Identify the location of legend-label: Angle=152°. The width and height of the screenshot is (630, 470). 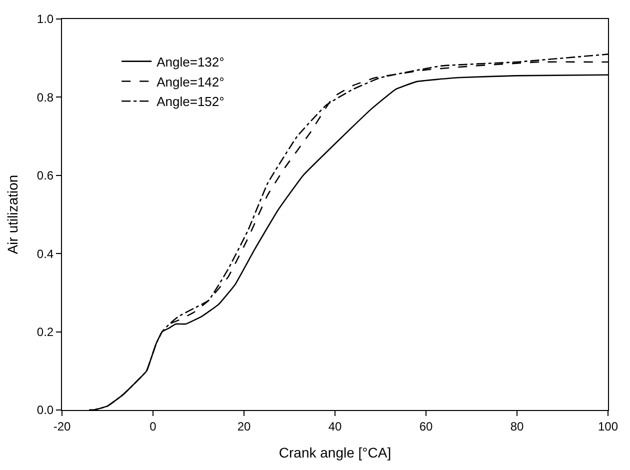
(190, 102).